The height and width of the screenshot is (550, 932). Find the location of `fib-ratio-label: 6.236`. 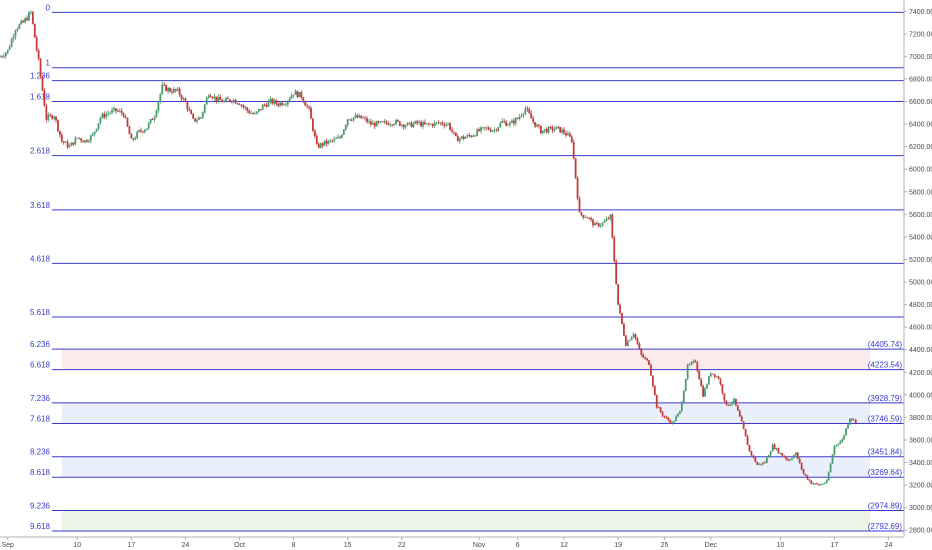

fib-ratio-label: 6.236 is located at coordinates (40, 344).